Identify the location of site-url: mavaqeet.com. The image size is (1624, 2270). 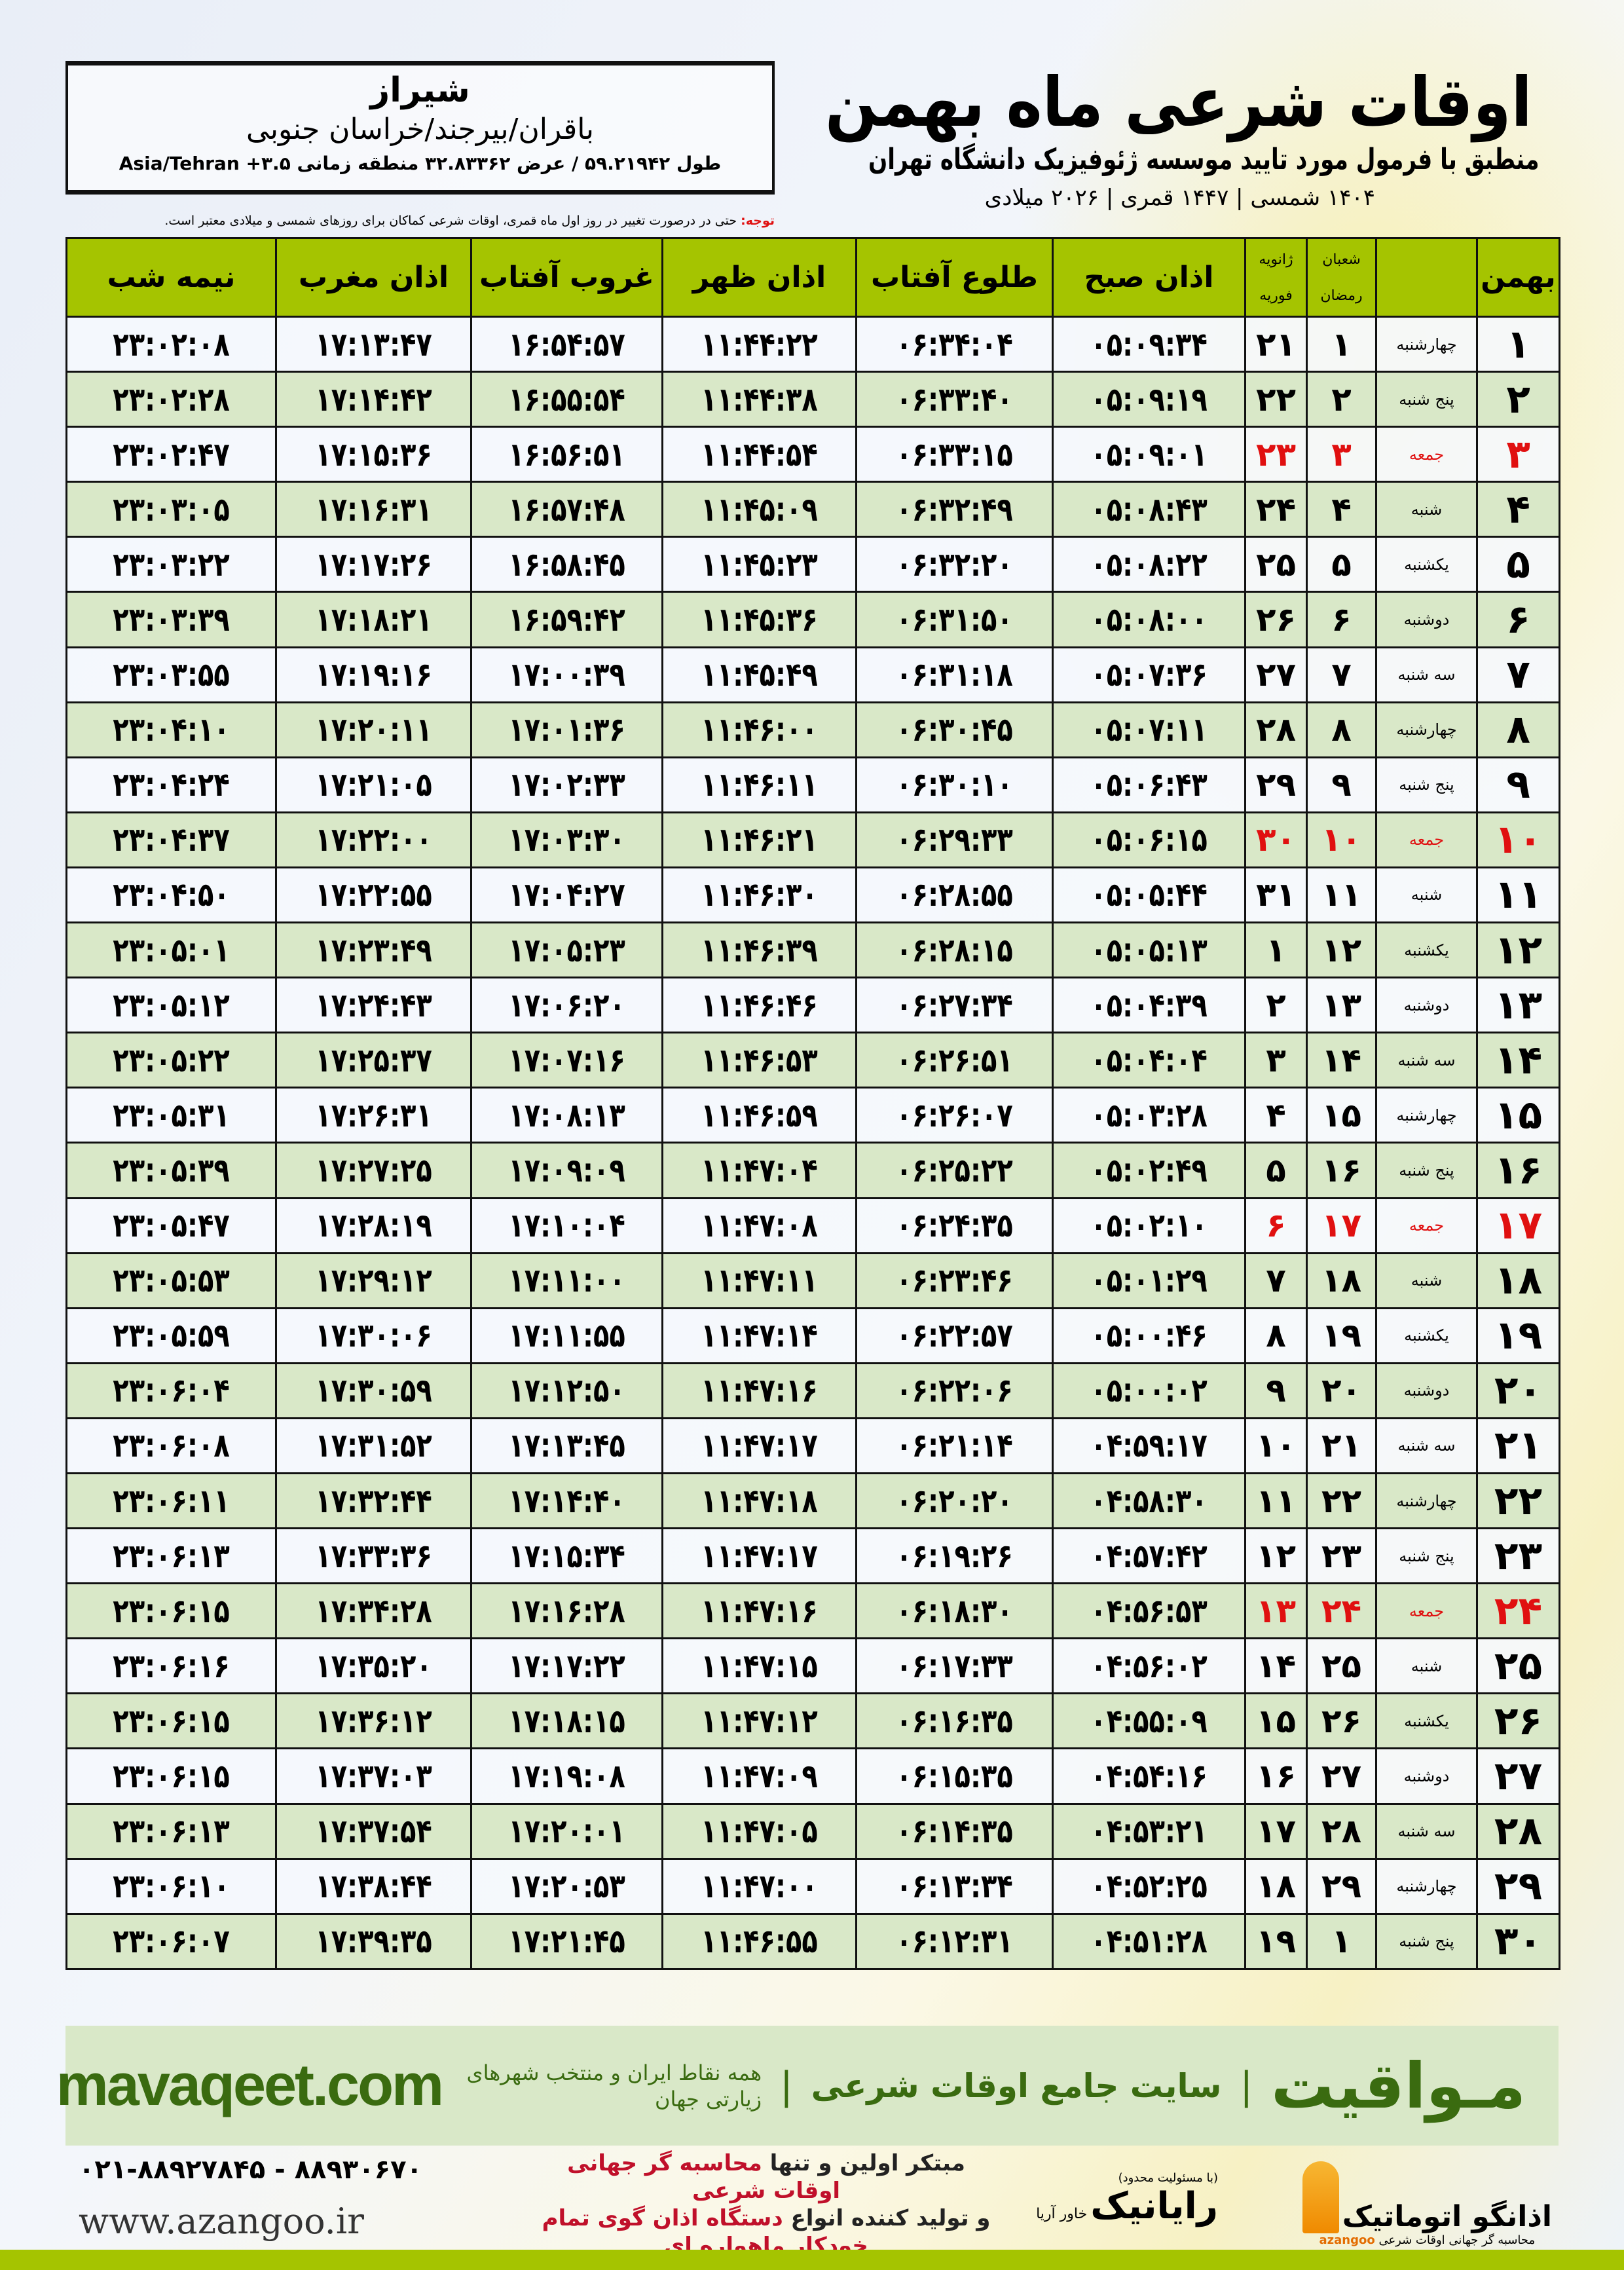
(250, 2085).